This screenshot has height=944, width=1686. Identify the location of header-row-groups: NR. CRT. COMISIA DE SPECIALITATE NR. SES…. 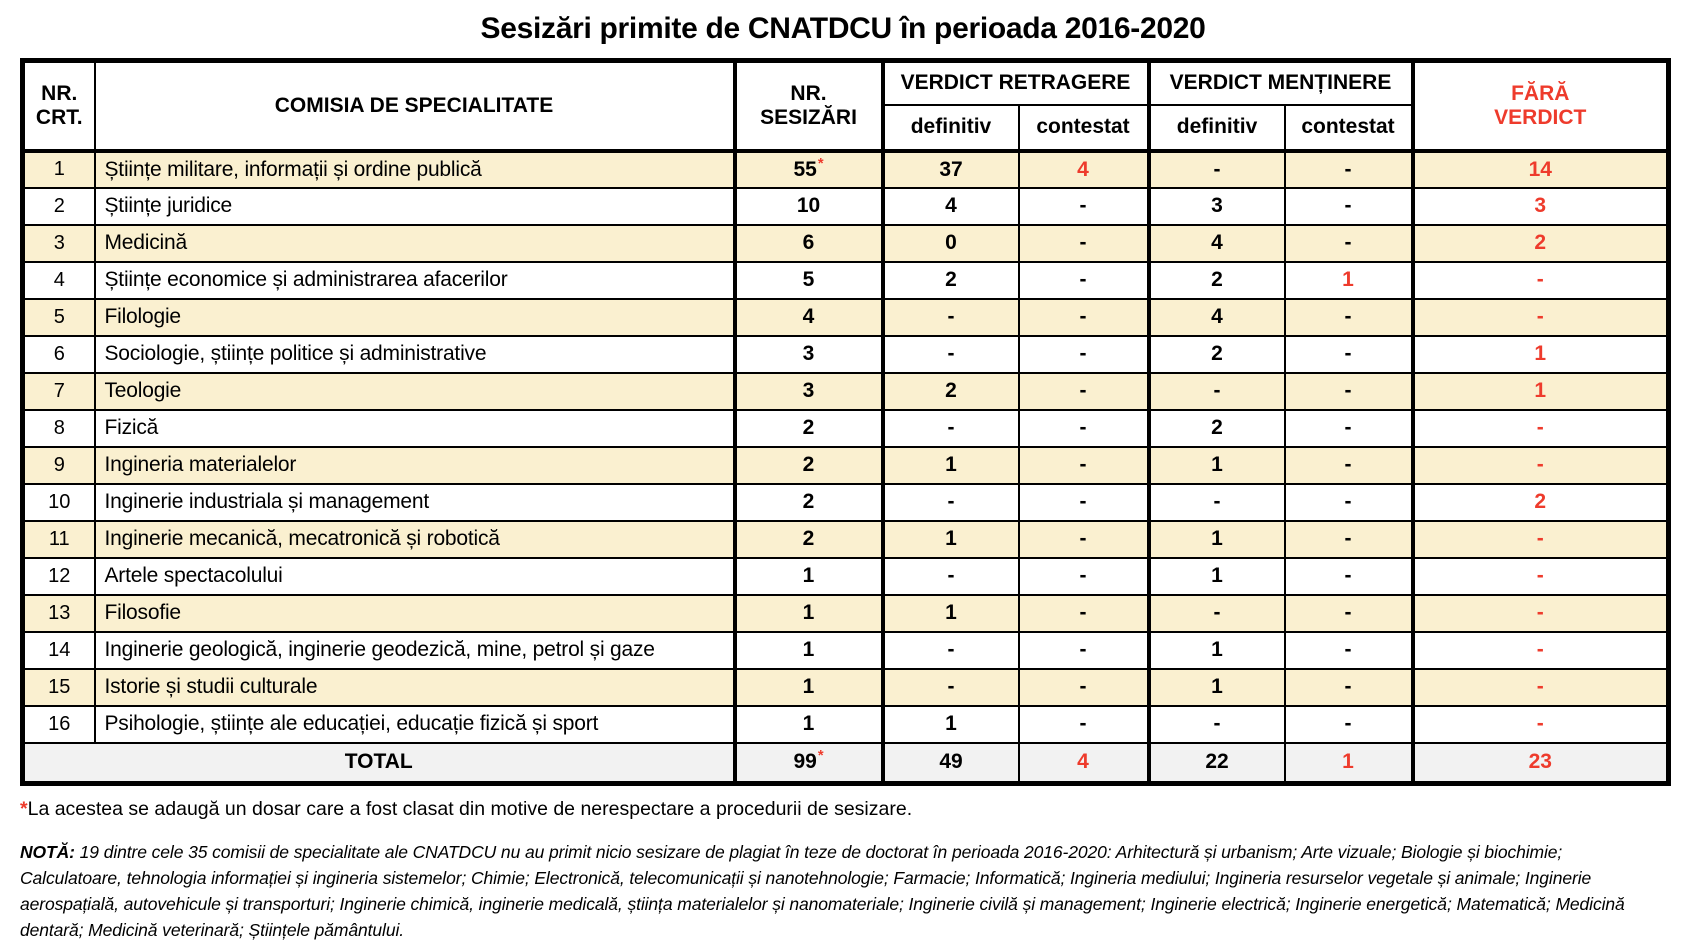
(845, 105).